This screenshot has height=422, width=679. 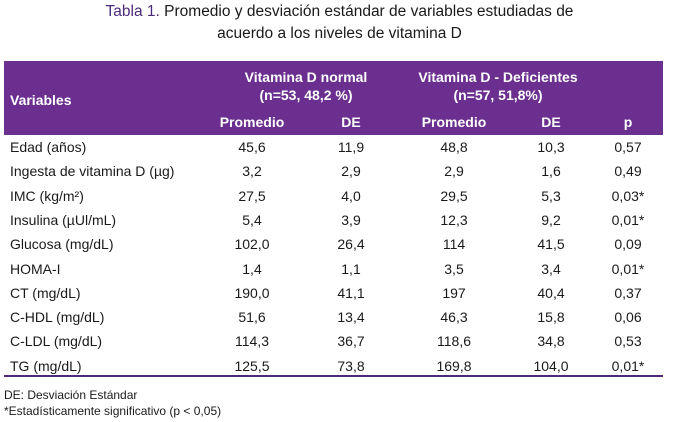 I want to click on cell-deficient-de: 3,4, so click(x=551, y=268).